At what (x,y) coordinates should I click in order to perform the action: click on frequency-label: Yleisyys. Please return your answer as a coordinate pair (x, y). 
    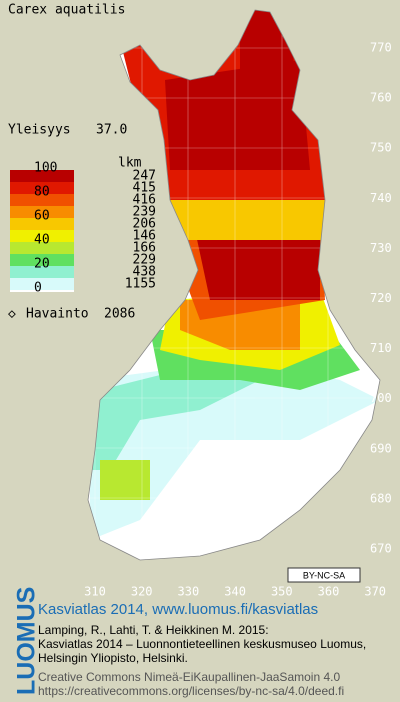
    Looking at the image, I should click on (39, 130).